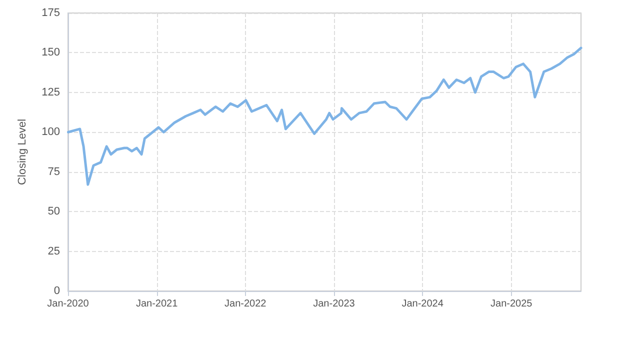 This screenshot has width=623, height=350. Describe the element at coordinates (51, 132) in the screenshot. I see `y-tick-label: 100` at that location.